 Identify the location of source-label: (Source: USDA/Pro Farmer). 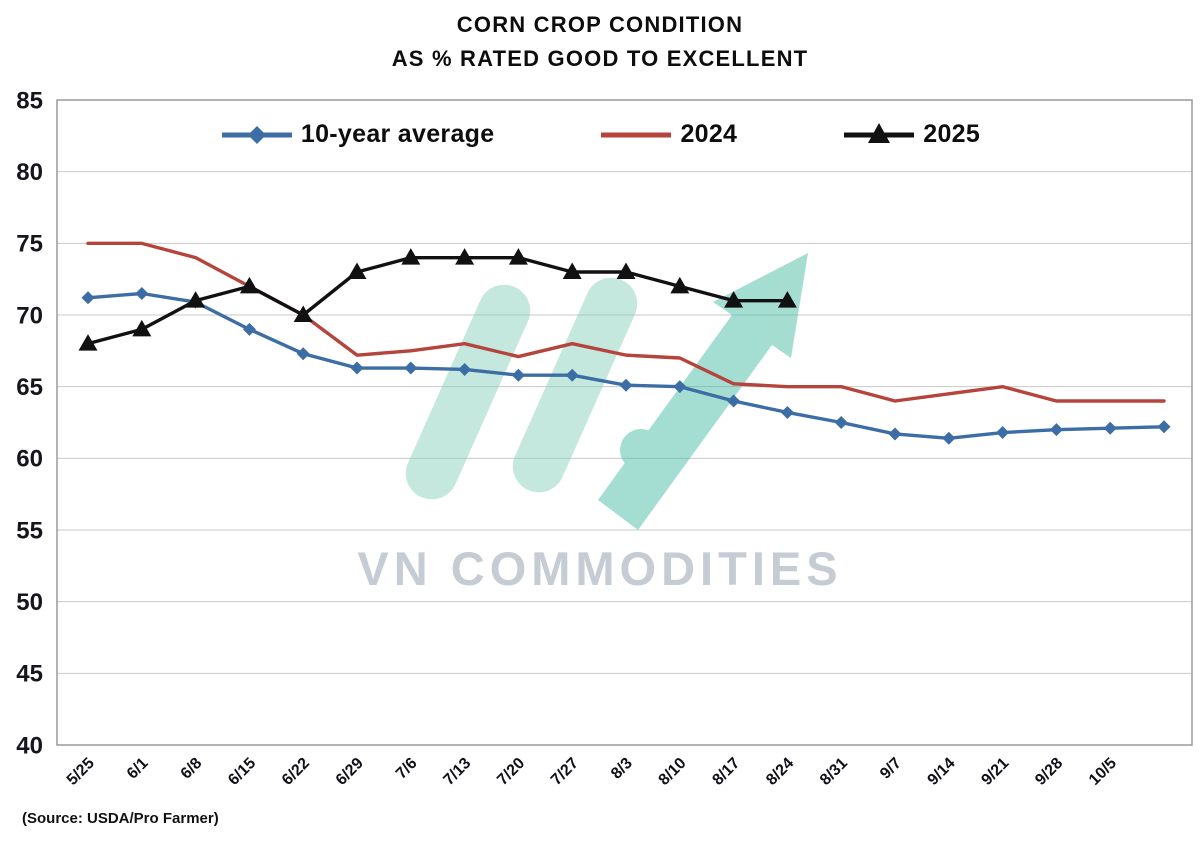
(120, 818).